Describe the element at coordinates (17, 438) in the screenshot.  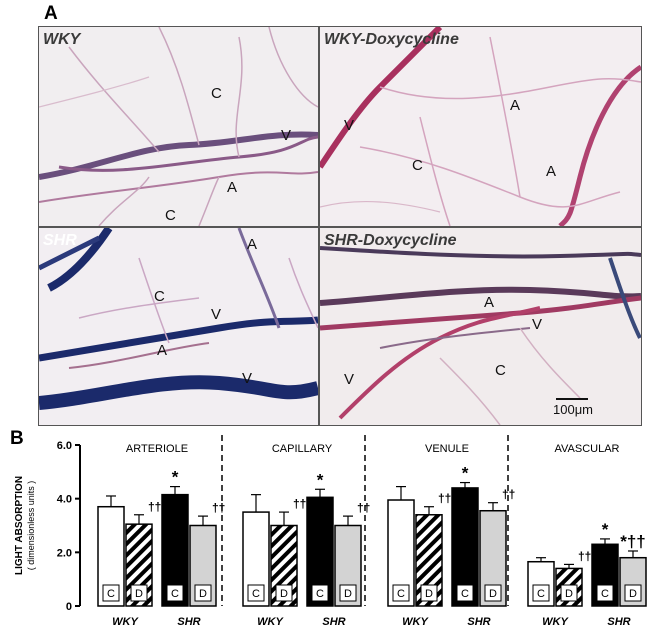
I see `panel-b-label: B` at that location.